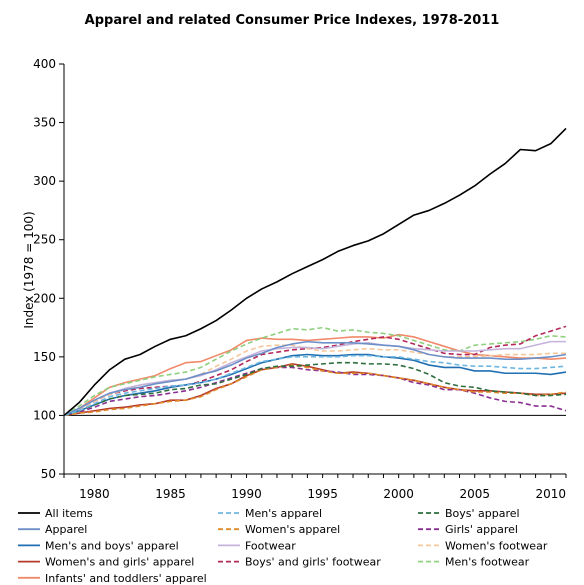  Describe the element at coordinates (29, 269) in the screenshot. I see `y-axis-title: Index (1978 = 100)` at that location.